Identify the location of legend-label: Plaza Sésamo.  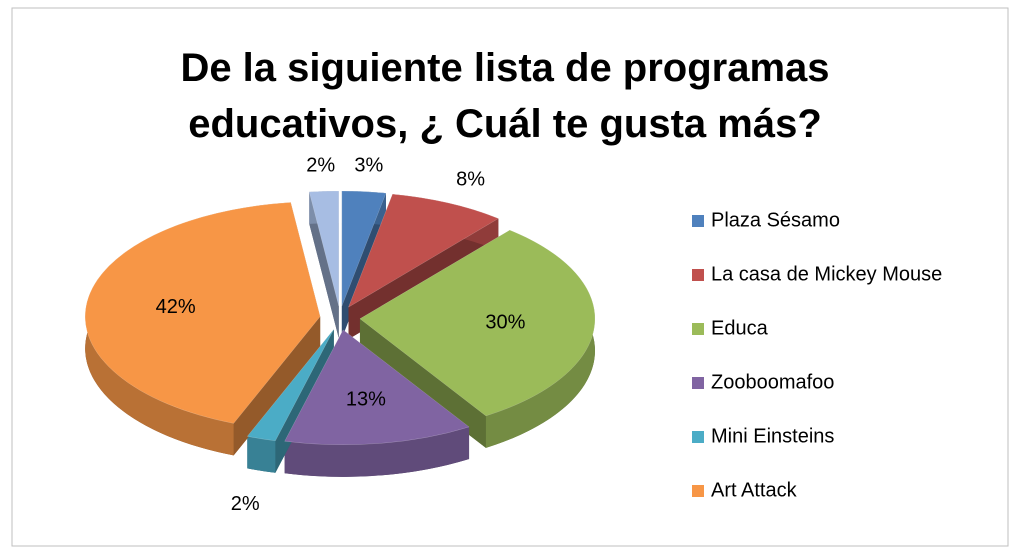
(775, 220).